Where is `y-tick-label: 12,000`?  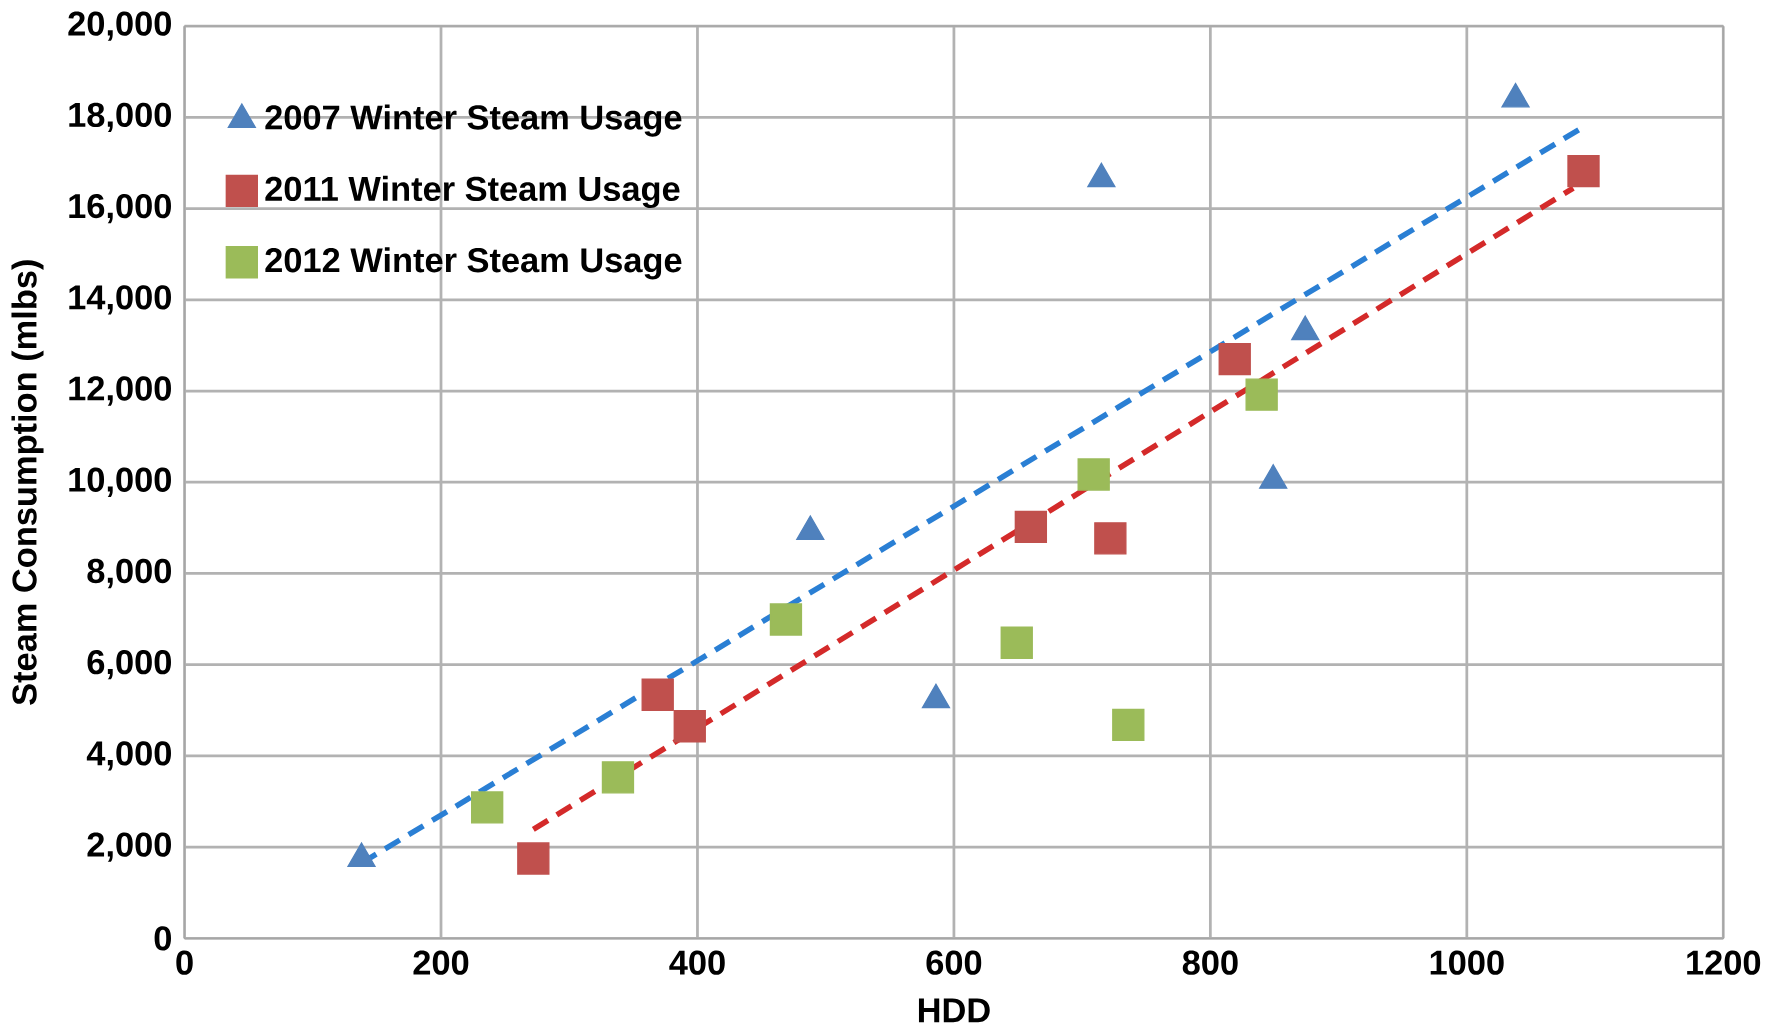 y-tick-label: 12,000 is located at coordinates (120, 391).